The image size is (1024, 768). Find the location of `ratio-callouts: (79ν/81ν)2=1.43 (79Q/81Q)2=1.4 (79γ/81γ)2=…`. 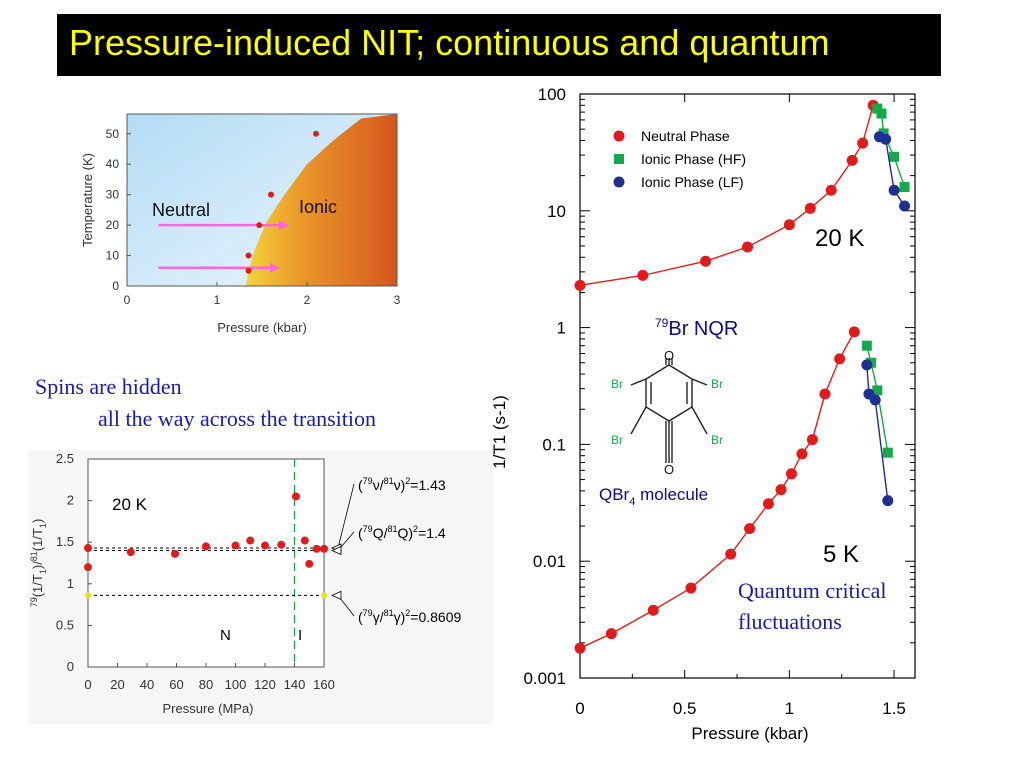

ratio-callouts: (79ν/81ν)2=1.43 (79Q/81Q)2=1.4 (79γ/81γ)2=… is located at coordinates (396, 550).